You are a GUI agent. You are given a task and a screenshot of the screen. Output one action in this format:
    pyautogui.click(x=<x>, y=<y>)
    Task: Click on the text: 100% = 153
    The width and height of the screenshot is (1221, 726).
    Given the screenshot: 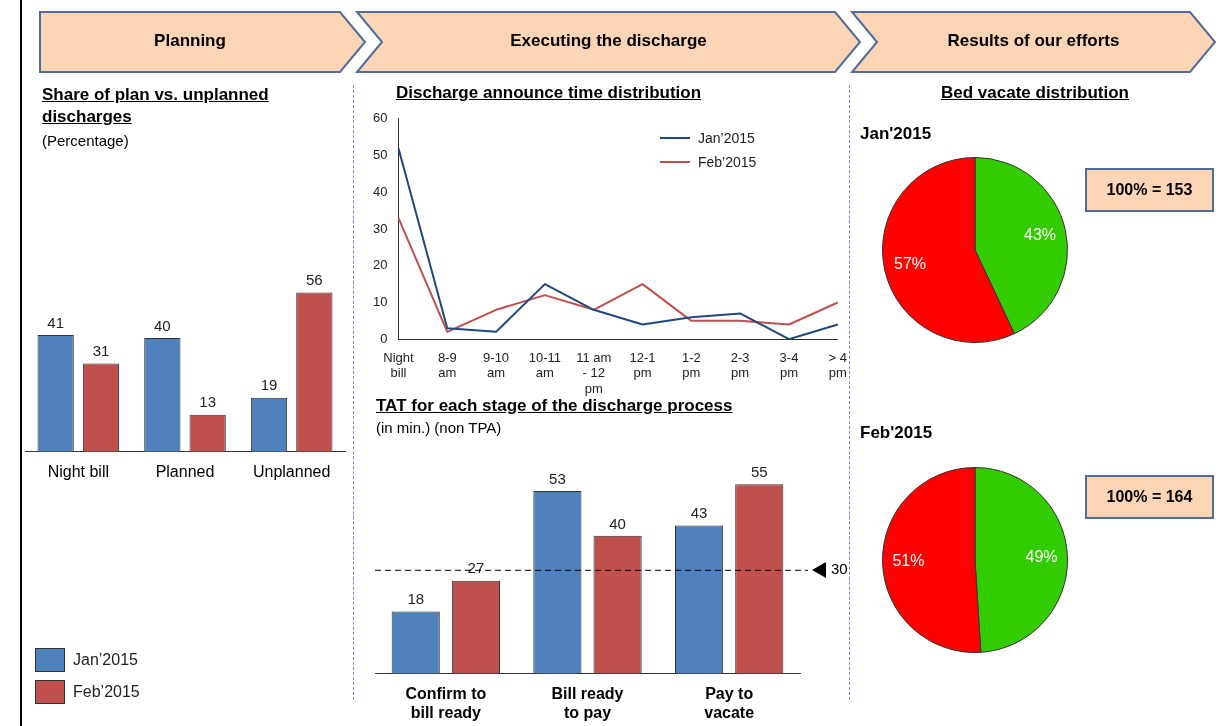 What is the action you would take?
    pyautogui.click(x=1149, y=190)
    